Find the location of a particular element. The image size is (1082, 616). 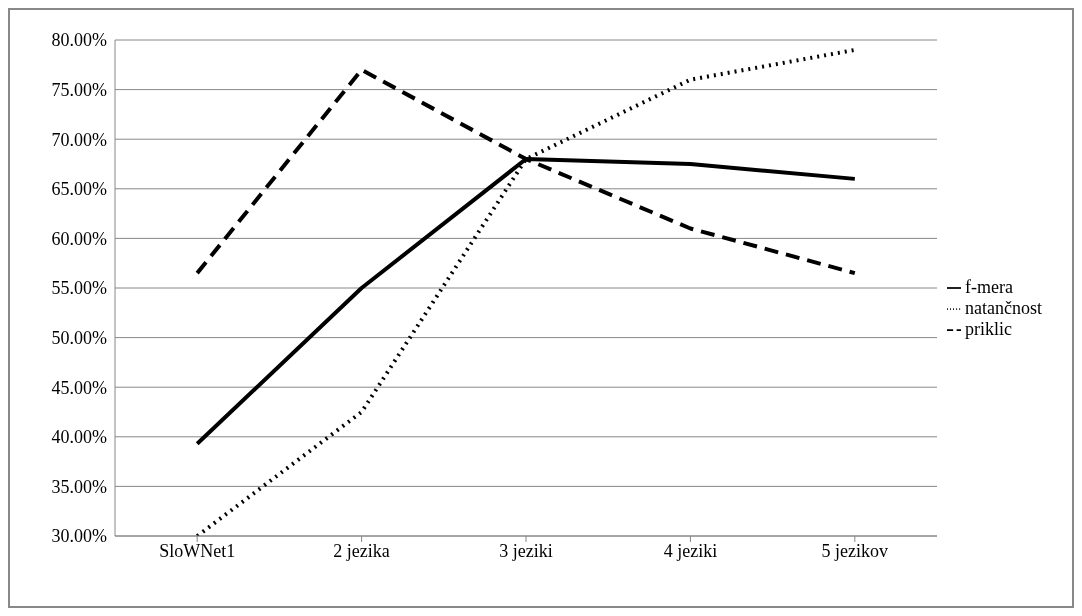

y-tick-label: 75.00% is located at coordinates (79, 89).